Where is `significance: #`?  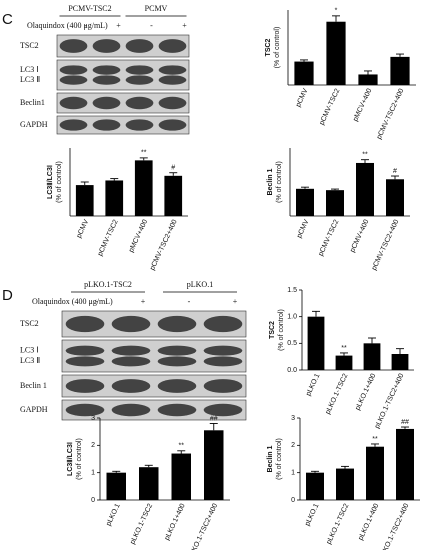 significance: # is located at coordinates (173, 168).